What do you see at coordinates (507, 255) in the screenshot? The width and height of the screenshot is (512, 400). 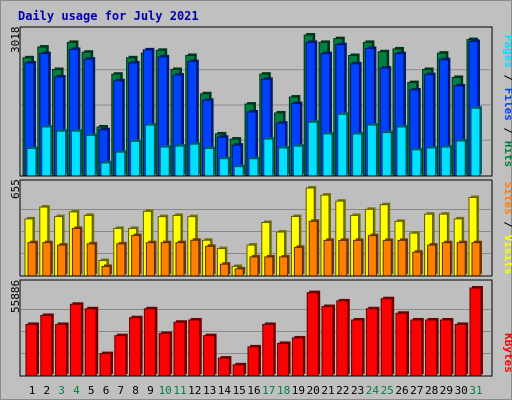 I see `legend-visits: Visits` at bounding box center [507, 255].